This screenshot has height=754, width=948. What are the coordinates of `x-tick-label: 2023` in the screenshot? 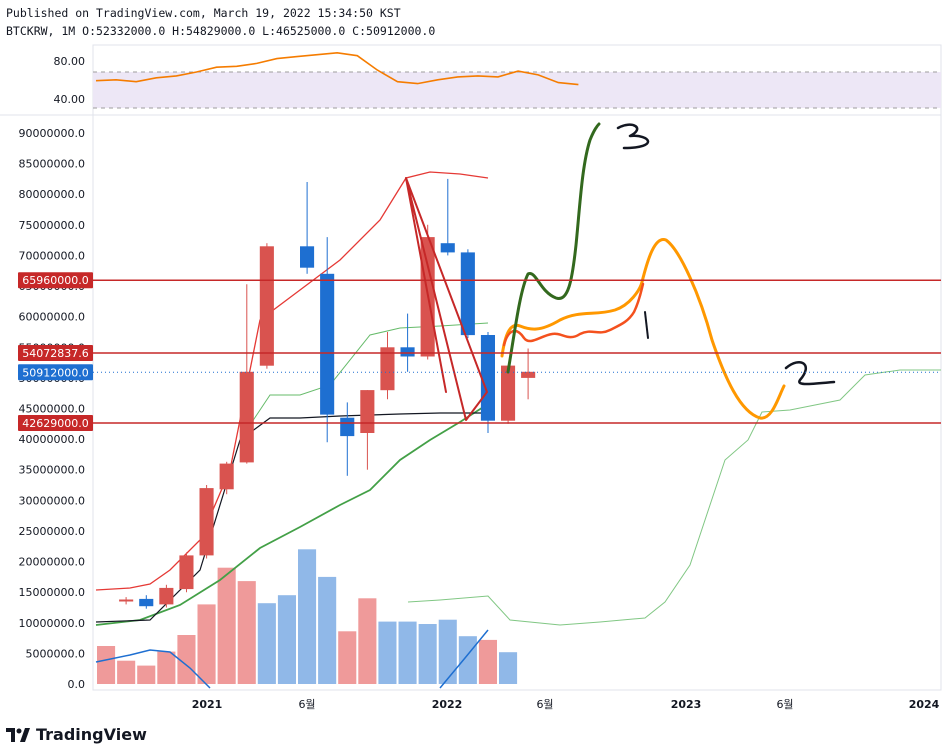 It's located at (686, 704).